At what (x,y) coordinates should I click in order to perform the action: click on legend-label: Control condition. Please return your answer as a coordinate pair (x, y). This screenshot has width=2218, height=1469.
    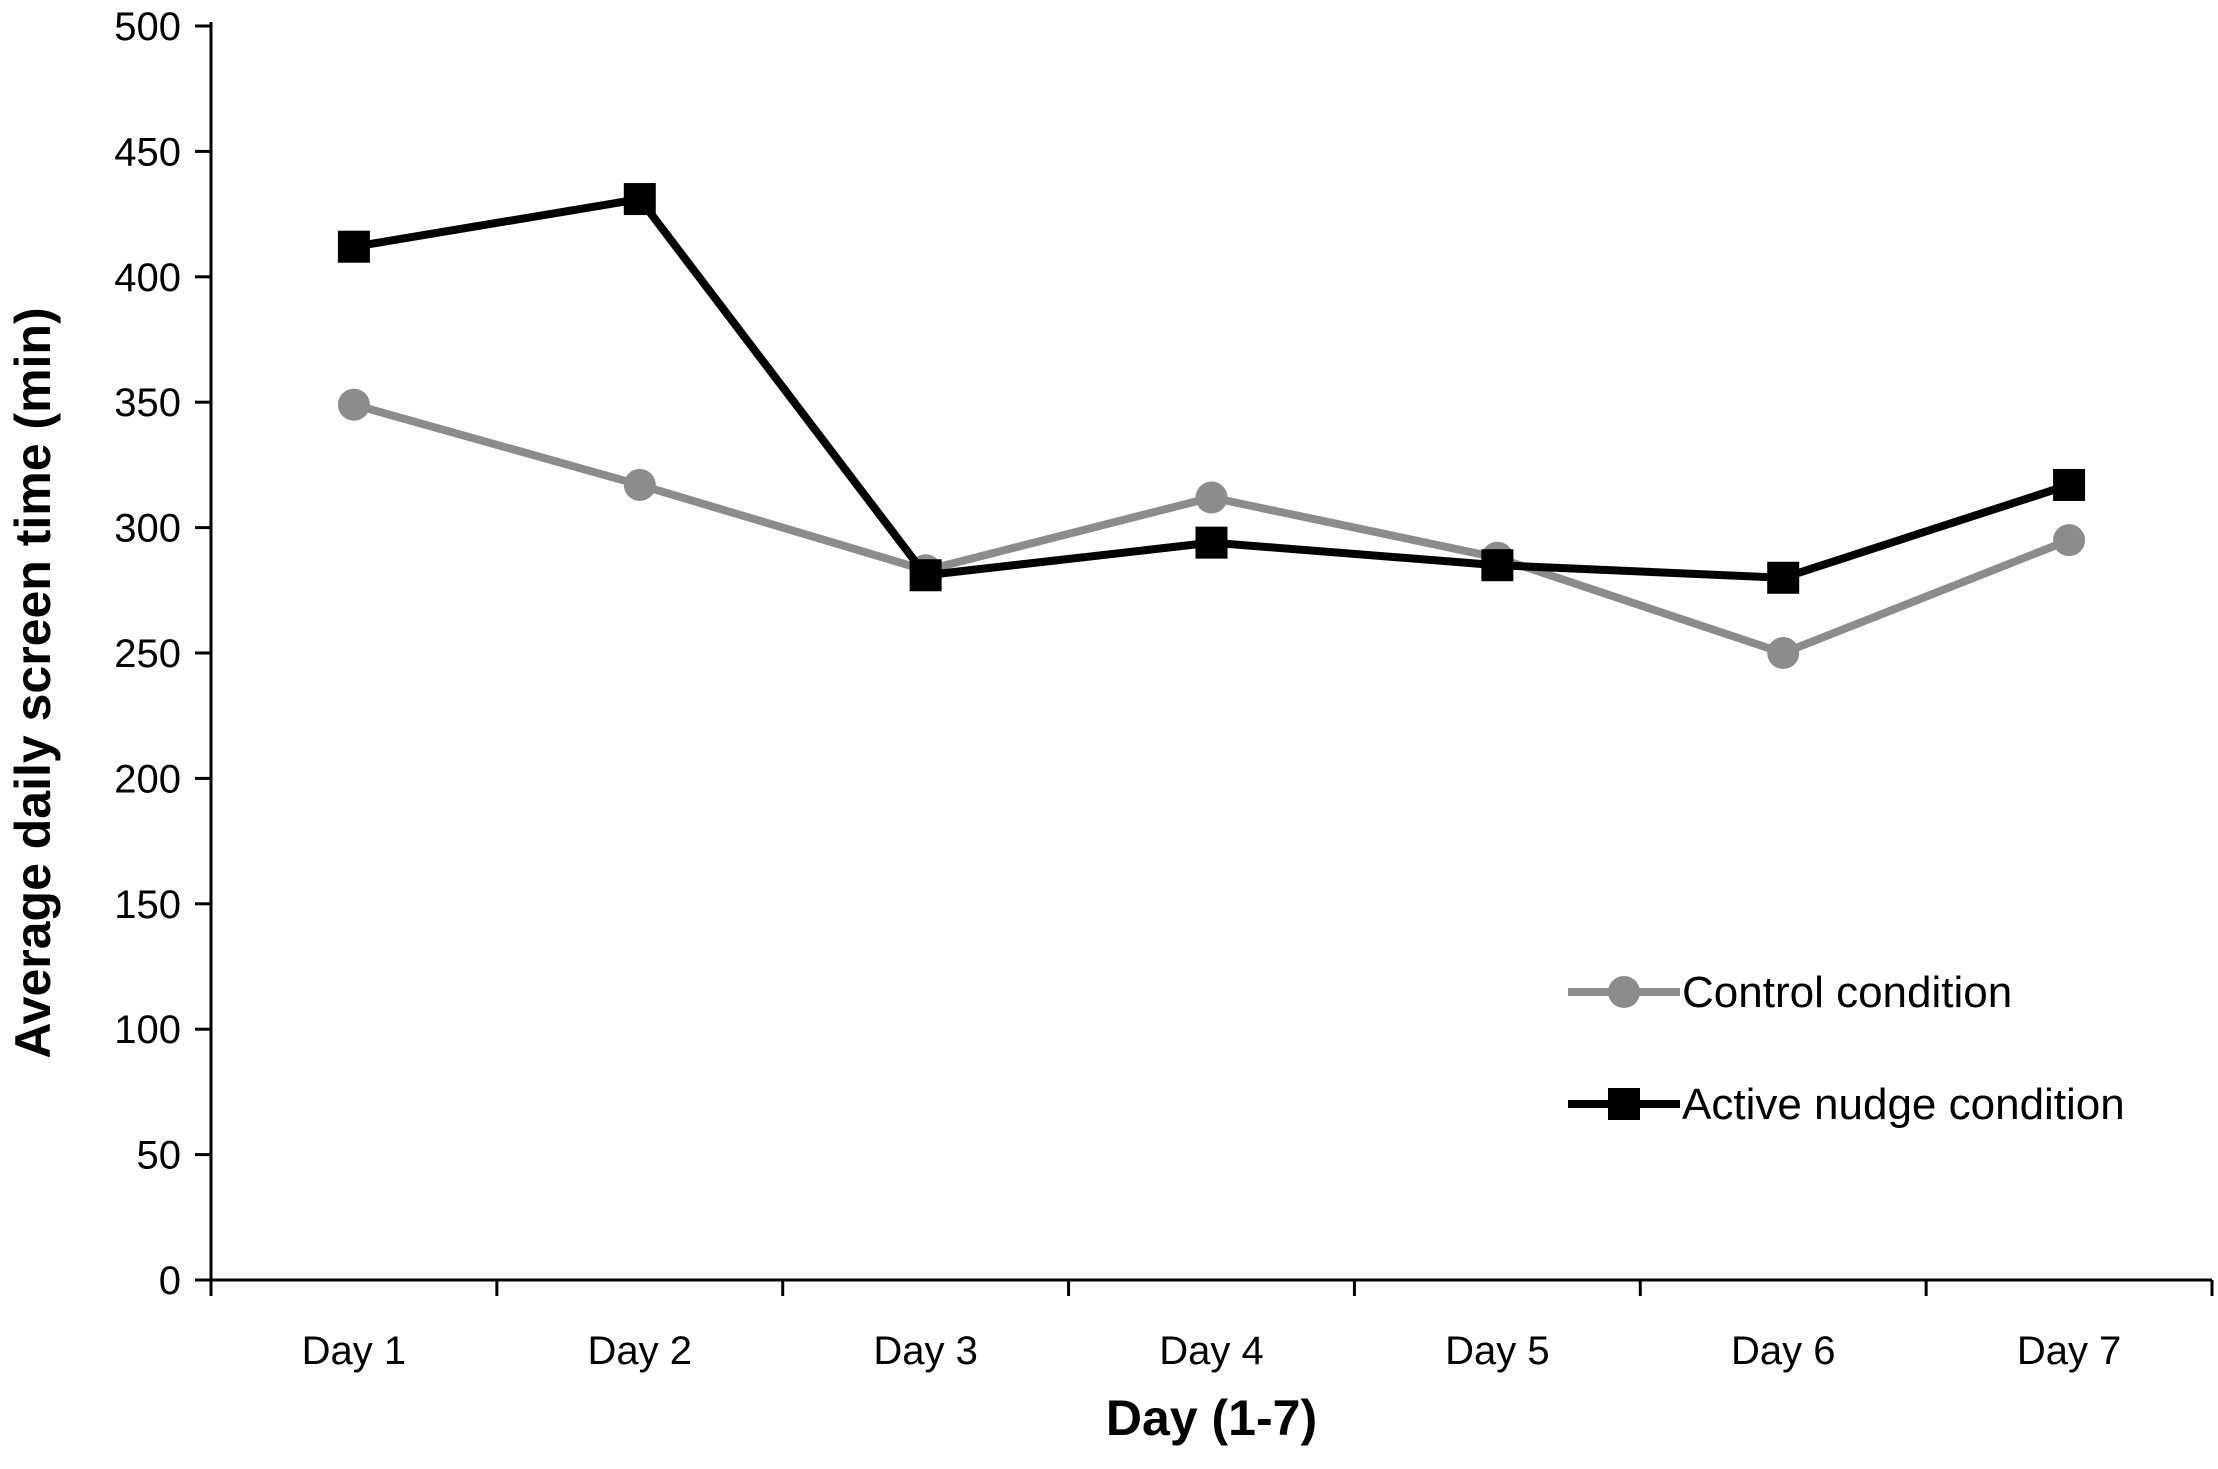
    Looking at the image, I should click on (1847, 992).